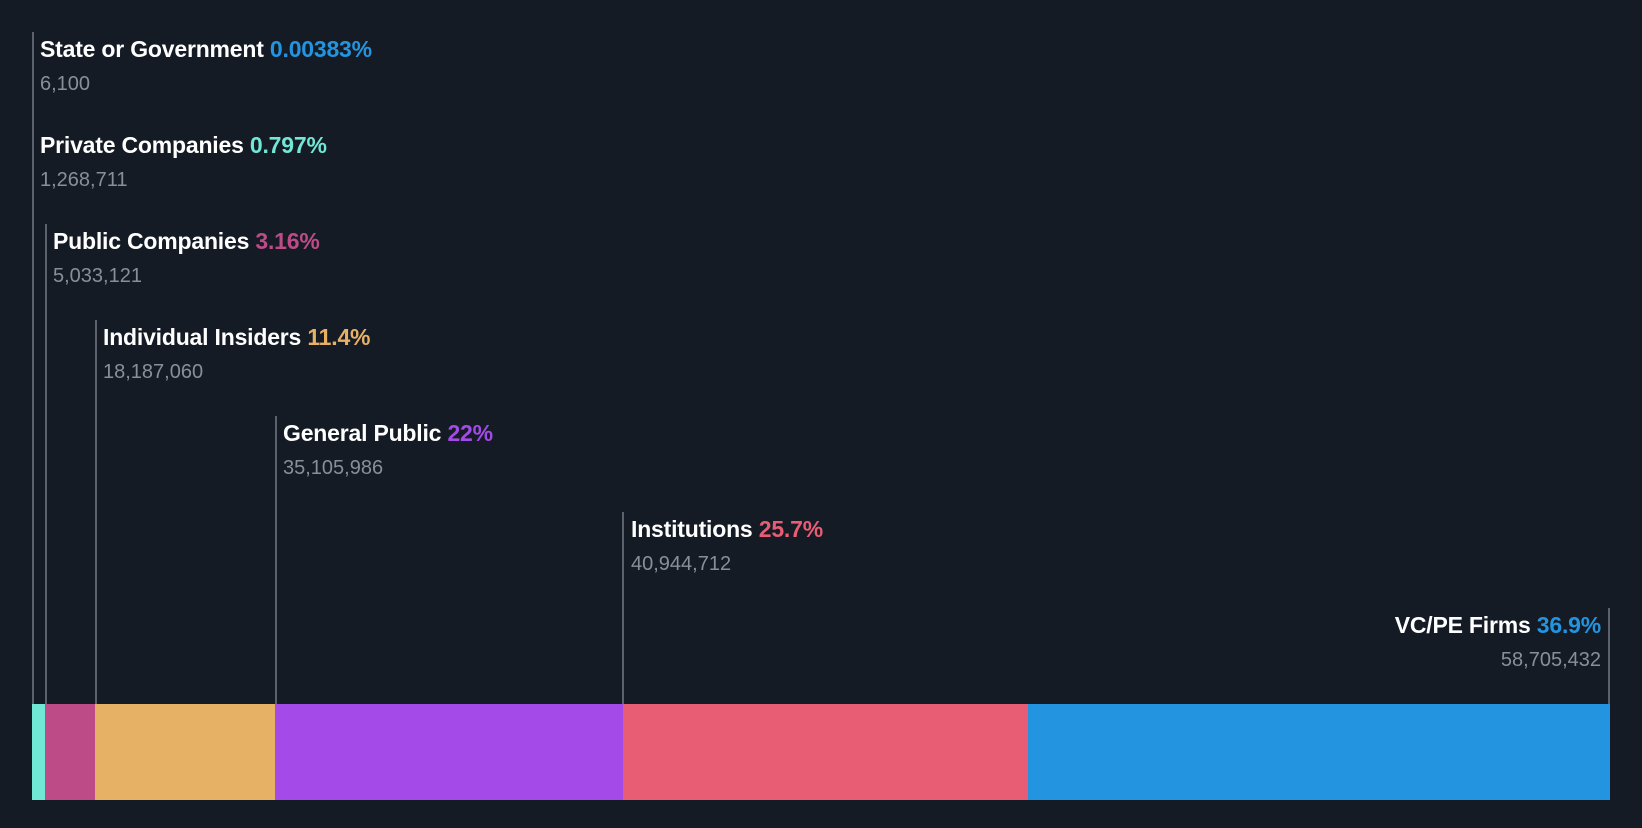 This screenshot has width=1642, height=828. Describe the element at coordinates (151, 241) in the screenshot. I see `category-name: Public Companies` at that location.